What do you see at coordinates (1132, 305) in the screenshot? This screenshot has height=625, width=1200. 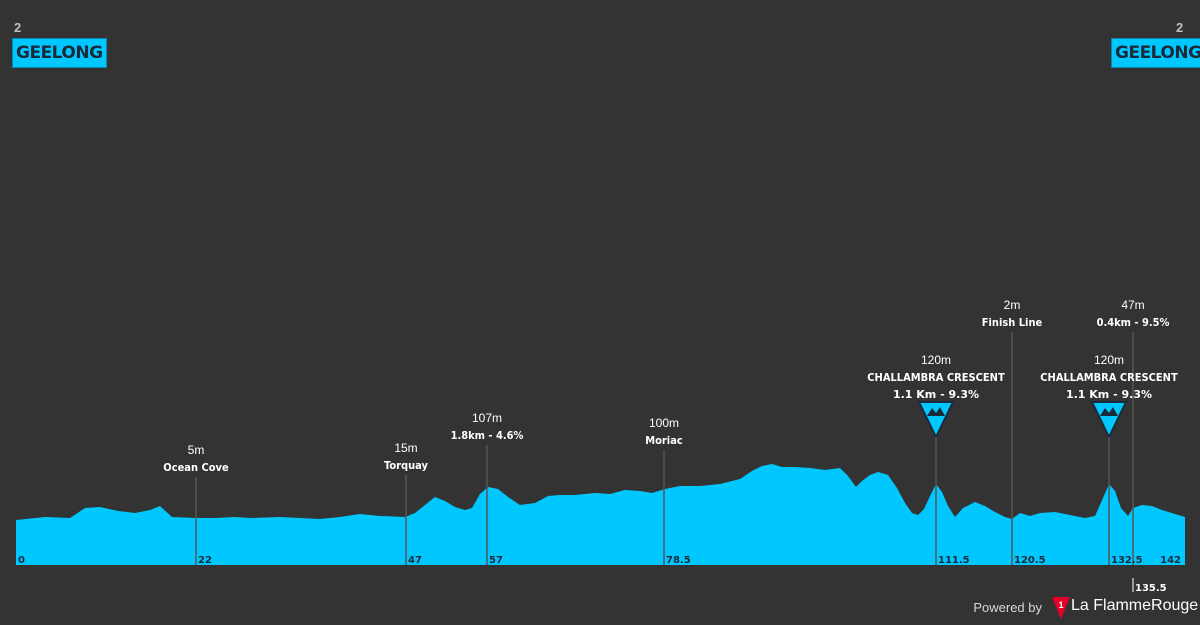 I see `waypoint-altitude: 47m` at bounding box center [1132, 305].